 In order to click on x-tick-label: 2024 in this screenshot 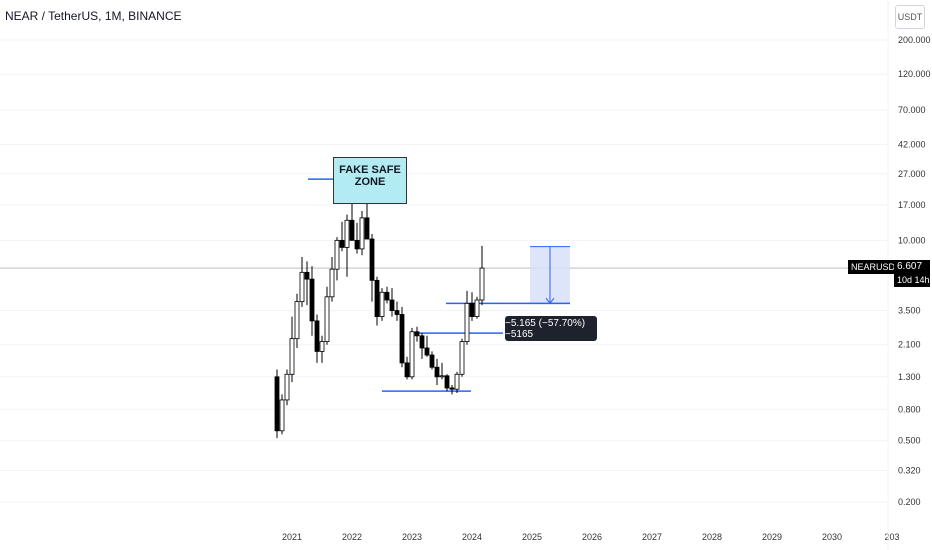, I will do `click(472, 537)`.